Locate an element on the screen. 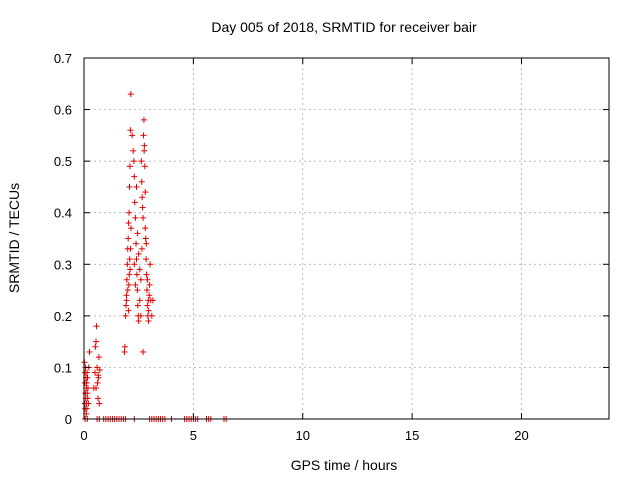 This screenshot has height=480, width=640. x-tick-label: 15 is located at coordinates (412, 435).